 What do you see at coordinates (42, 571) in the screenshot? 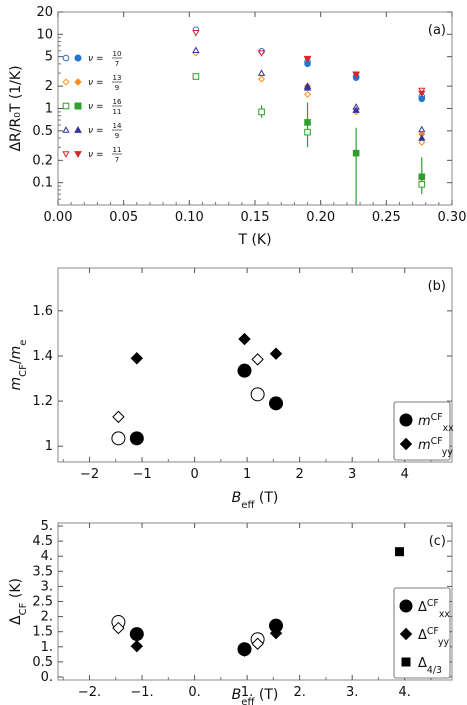
I see `y-tick-label: 3.5` at bounding box center [42, 571].